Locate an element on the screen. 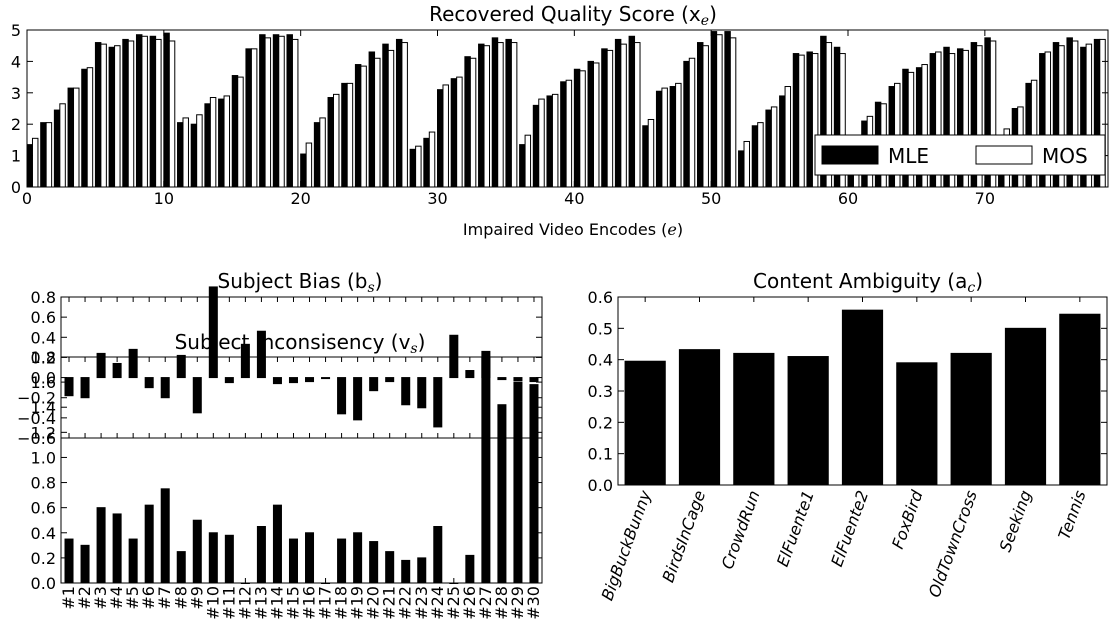 The width and height of the screenshot is (1119, 634). quality-y-tick-label: 5 is located at coordinates (16, 30).